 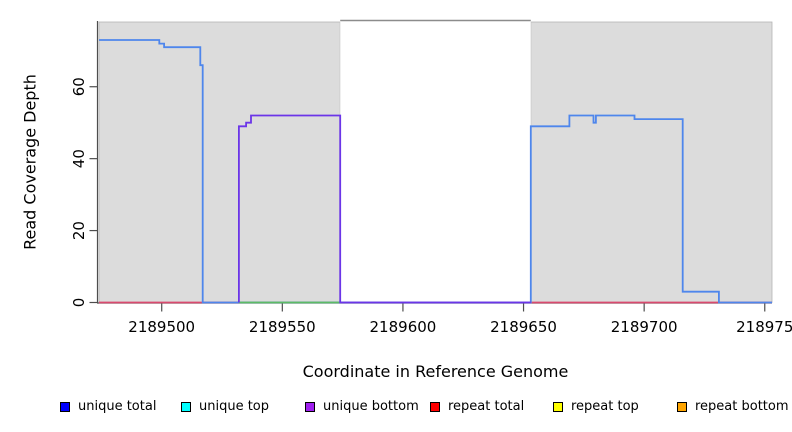 What do you see at coordinates (403, 327) in the screenshot?
I see `x-tick-label: 2189600` at bounding box center [403, 327].